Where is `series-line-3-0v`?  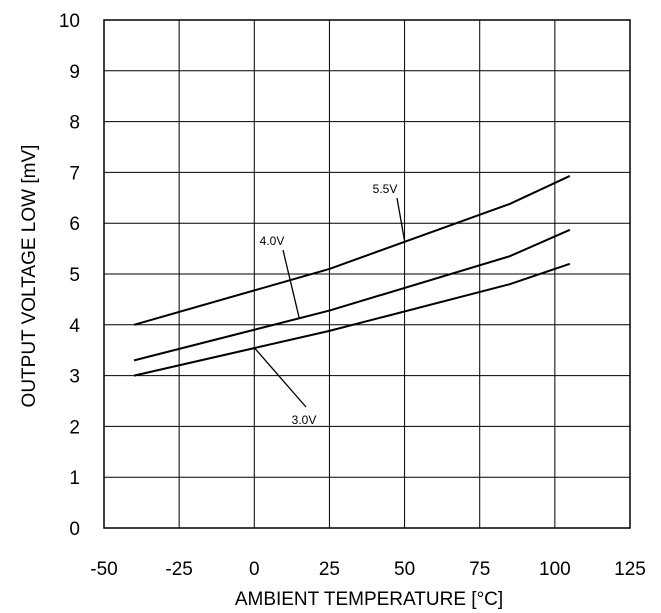 series-line-3-0v is located at coordinates (352, 319).